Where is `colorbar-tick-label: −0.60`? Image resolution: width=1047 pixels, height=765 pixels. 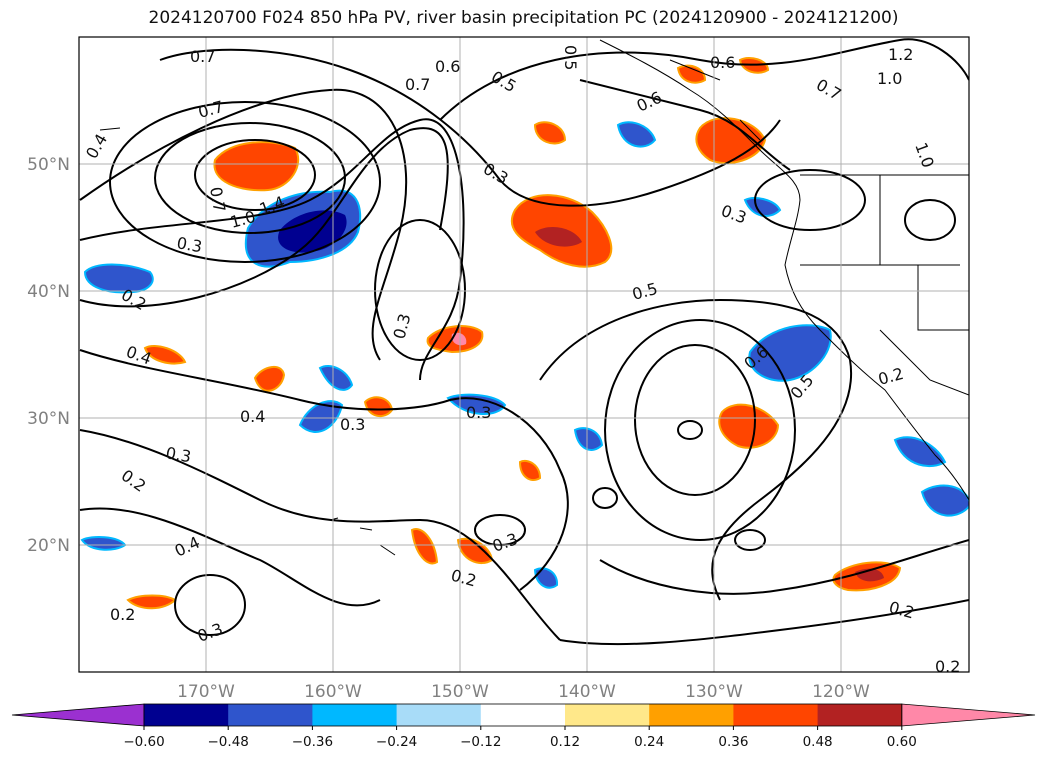
colorbar-tick-label: −0.60 is located at coordinates (143, 742).